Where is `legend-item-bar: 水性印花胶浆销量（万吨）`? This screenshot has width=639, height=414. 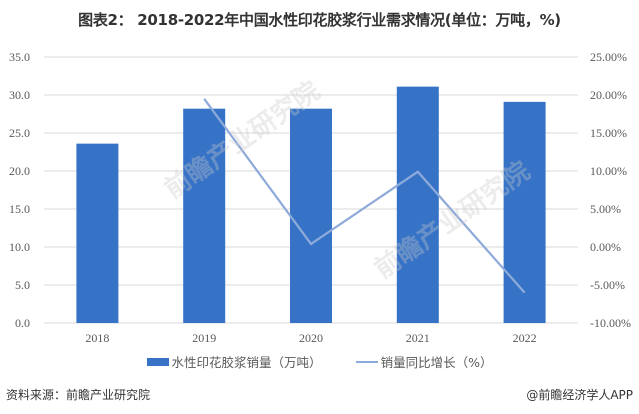 legend-item-bar: 水性印花胶浆销量（万吨） is located at coordinates (234, 361).